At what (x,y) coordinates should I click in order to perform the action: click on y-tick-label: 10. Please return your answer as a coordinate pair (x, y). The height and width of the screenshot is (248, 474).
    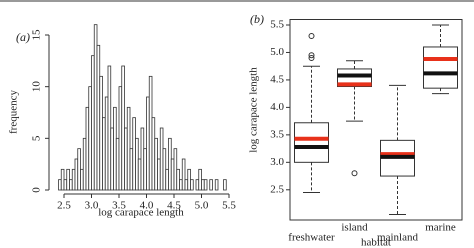
    Looking at the image, I should click on (37, 87).